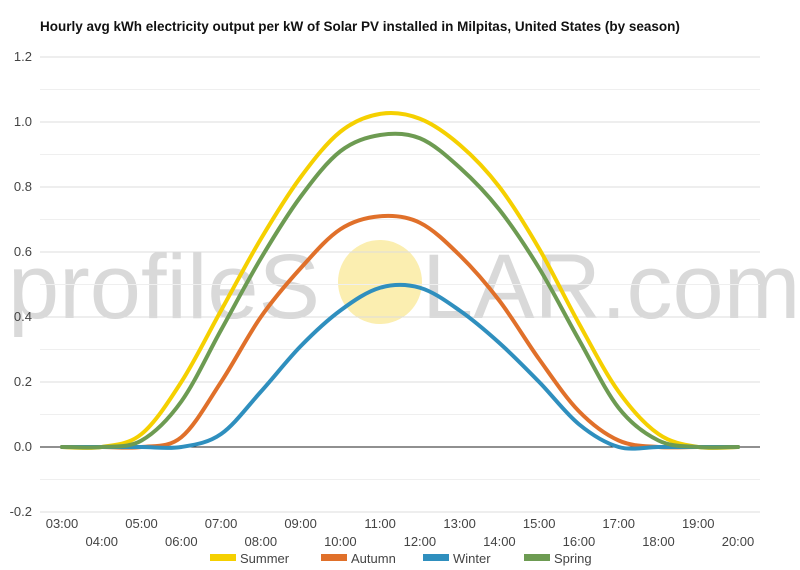 Image resolution: width=800 pixels, height=570 pixels. I want to click on watermark-text-right: LAR.com, so click(611, 287).